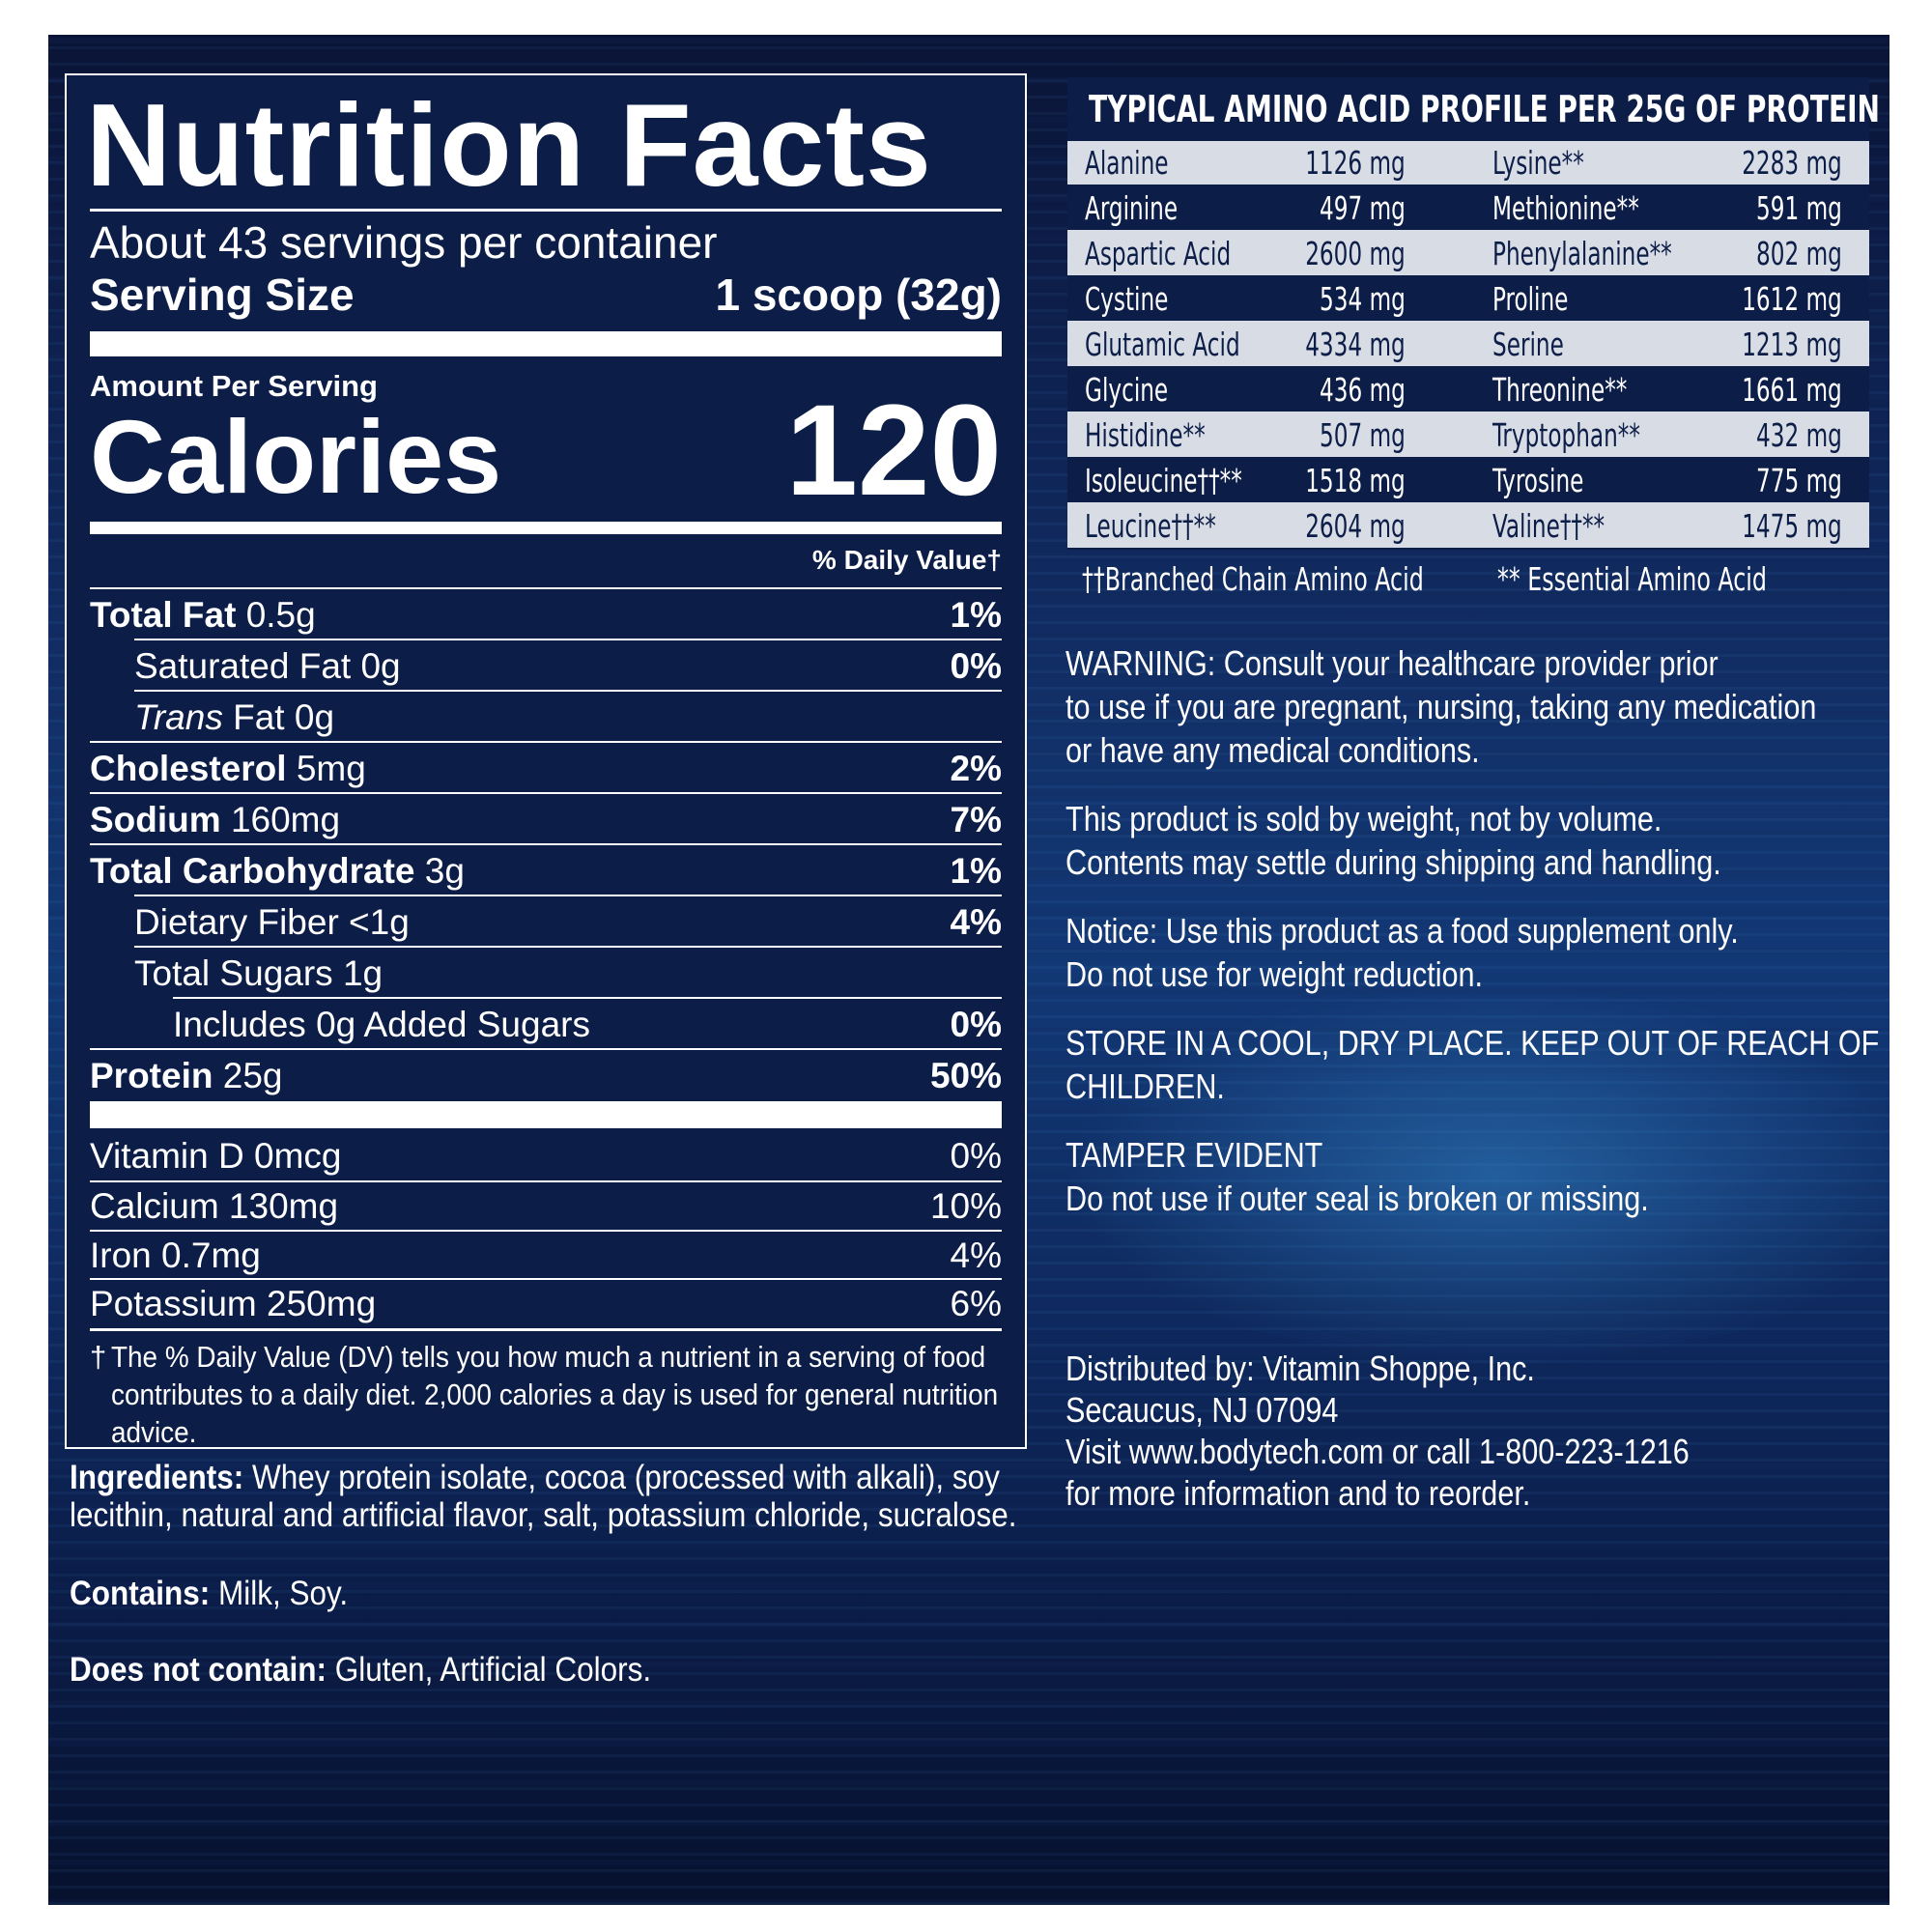 The image size is (1932, 1932). What do you see at coordinates (1127, 299) in the screenshot?
I see `amino-acid-name: Cystine` at bounding box center [1127, 299].